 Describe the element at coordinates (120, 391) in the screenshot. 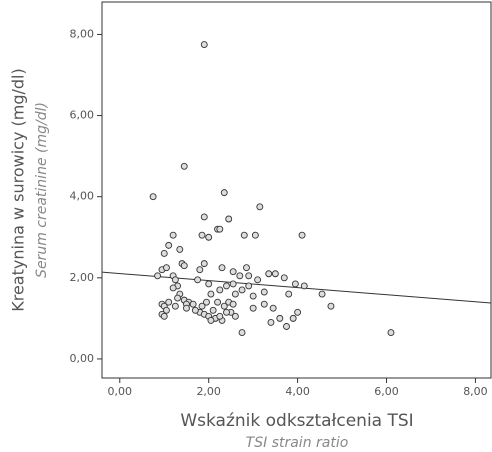

I see `x-tick-label: 0,00` at that location.